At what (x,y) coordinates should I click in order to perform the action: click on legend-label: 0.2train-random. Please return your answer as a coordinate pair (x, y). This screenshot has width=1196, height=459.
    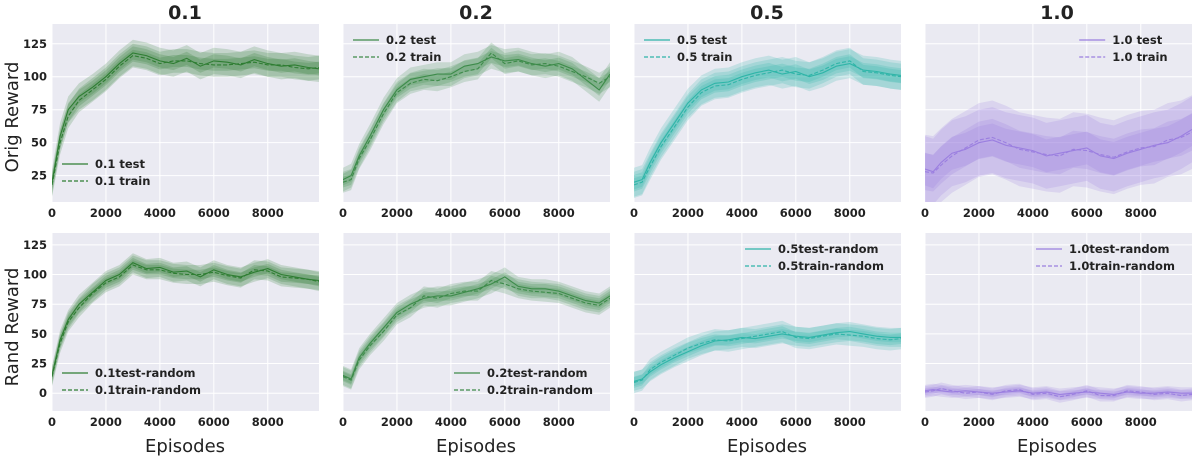
    Looking at the image, I should click on (540, 390).